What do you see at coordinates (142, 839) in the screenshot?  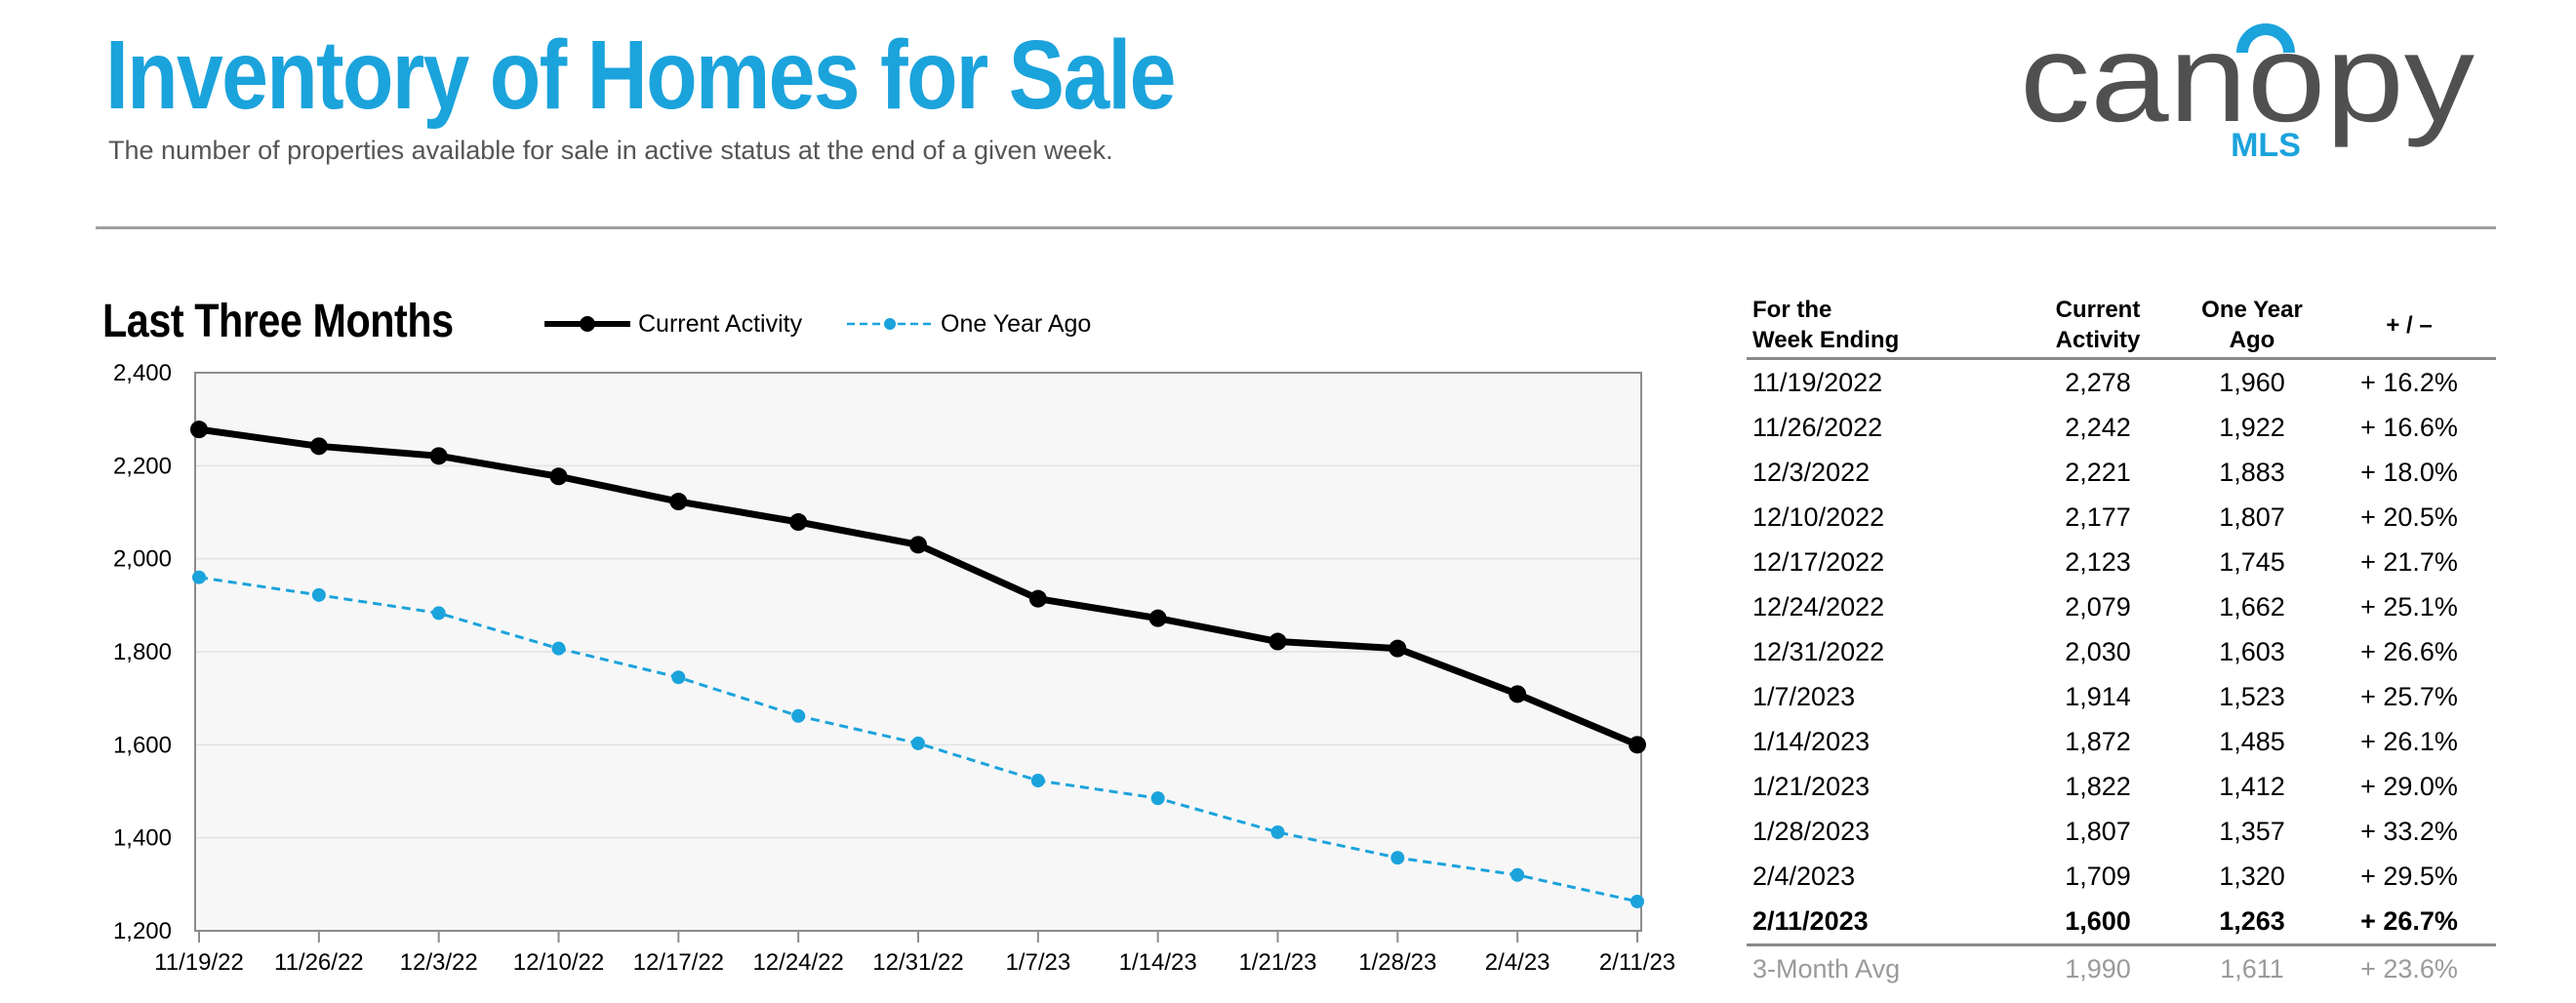 I see `y-tick-label: 1,400` at bounding box center [142, 839].